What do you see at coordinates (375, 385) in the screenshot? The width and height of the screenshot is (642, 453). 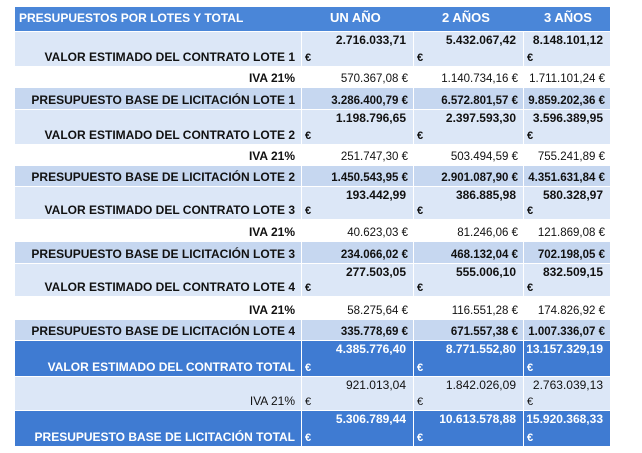 I see `cell-value: 921.013,04` at bounding box center [375, 385].